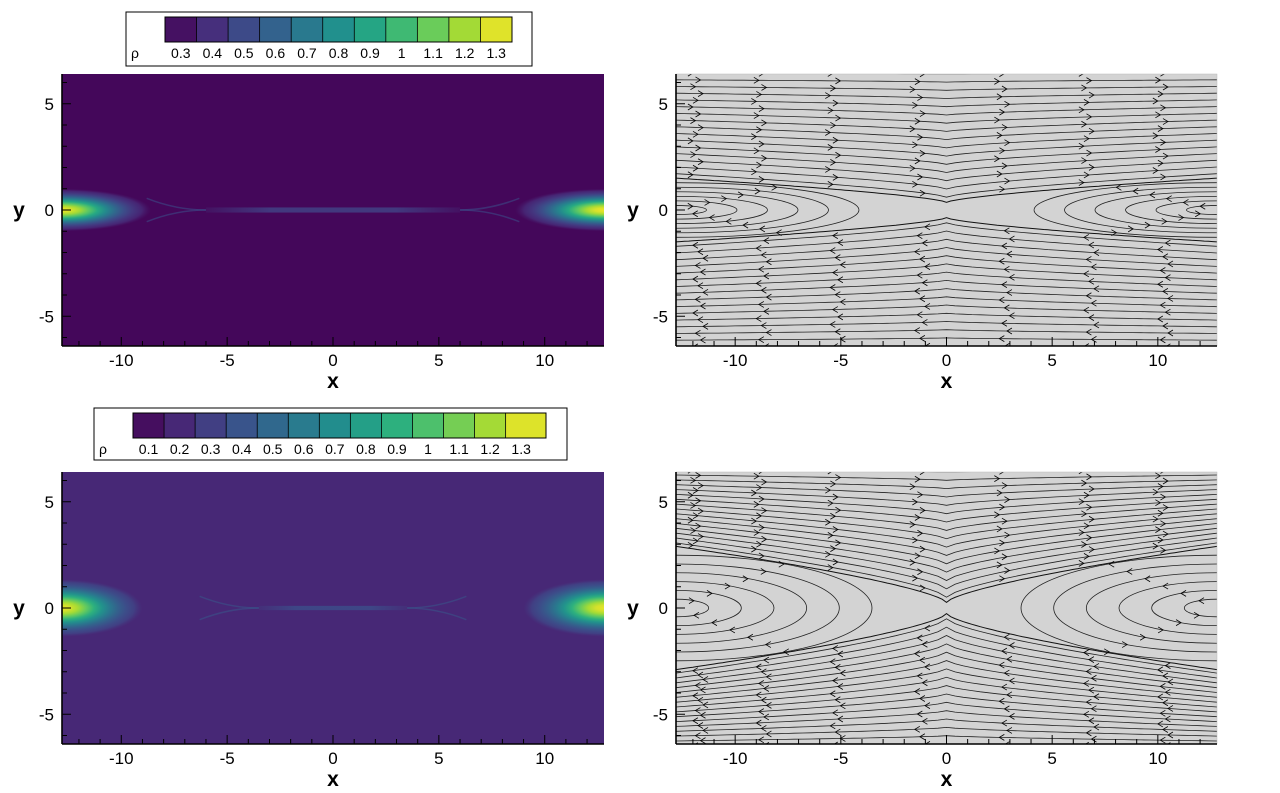 This screenshot has width=1280, height=793. What do you see at coordinates (242, 449) in the screenshot?
I see `colorbar-tick-label: 0.4` at bounding box center [242, 449].